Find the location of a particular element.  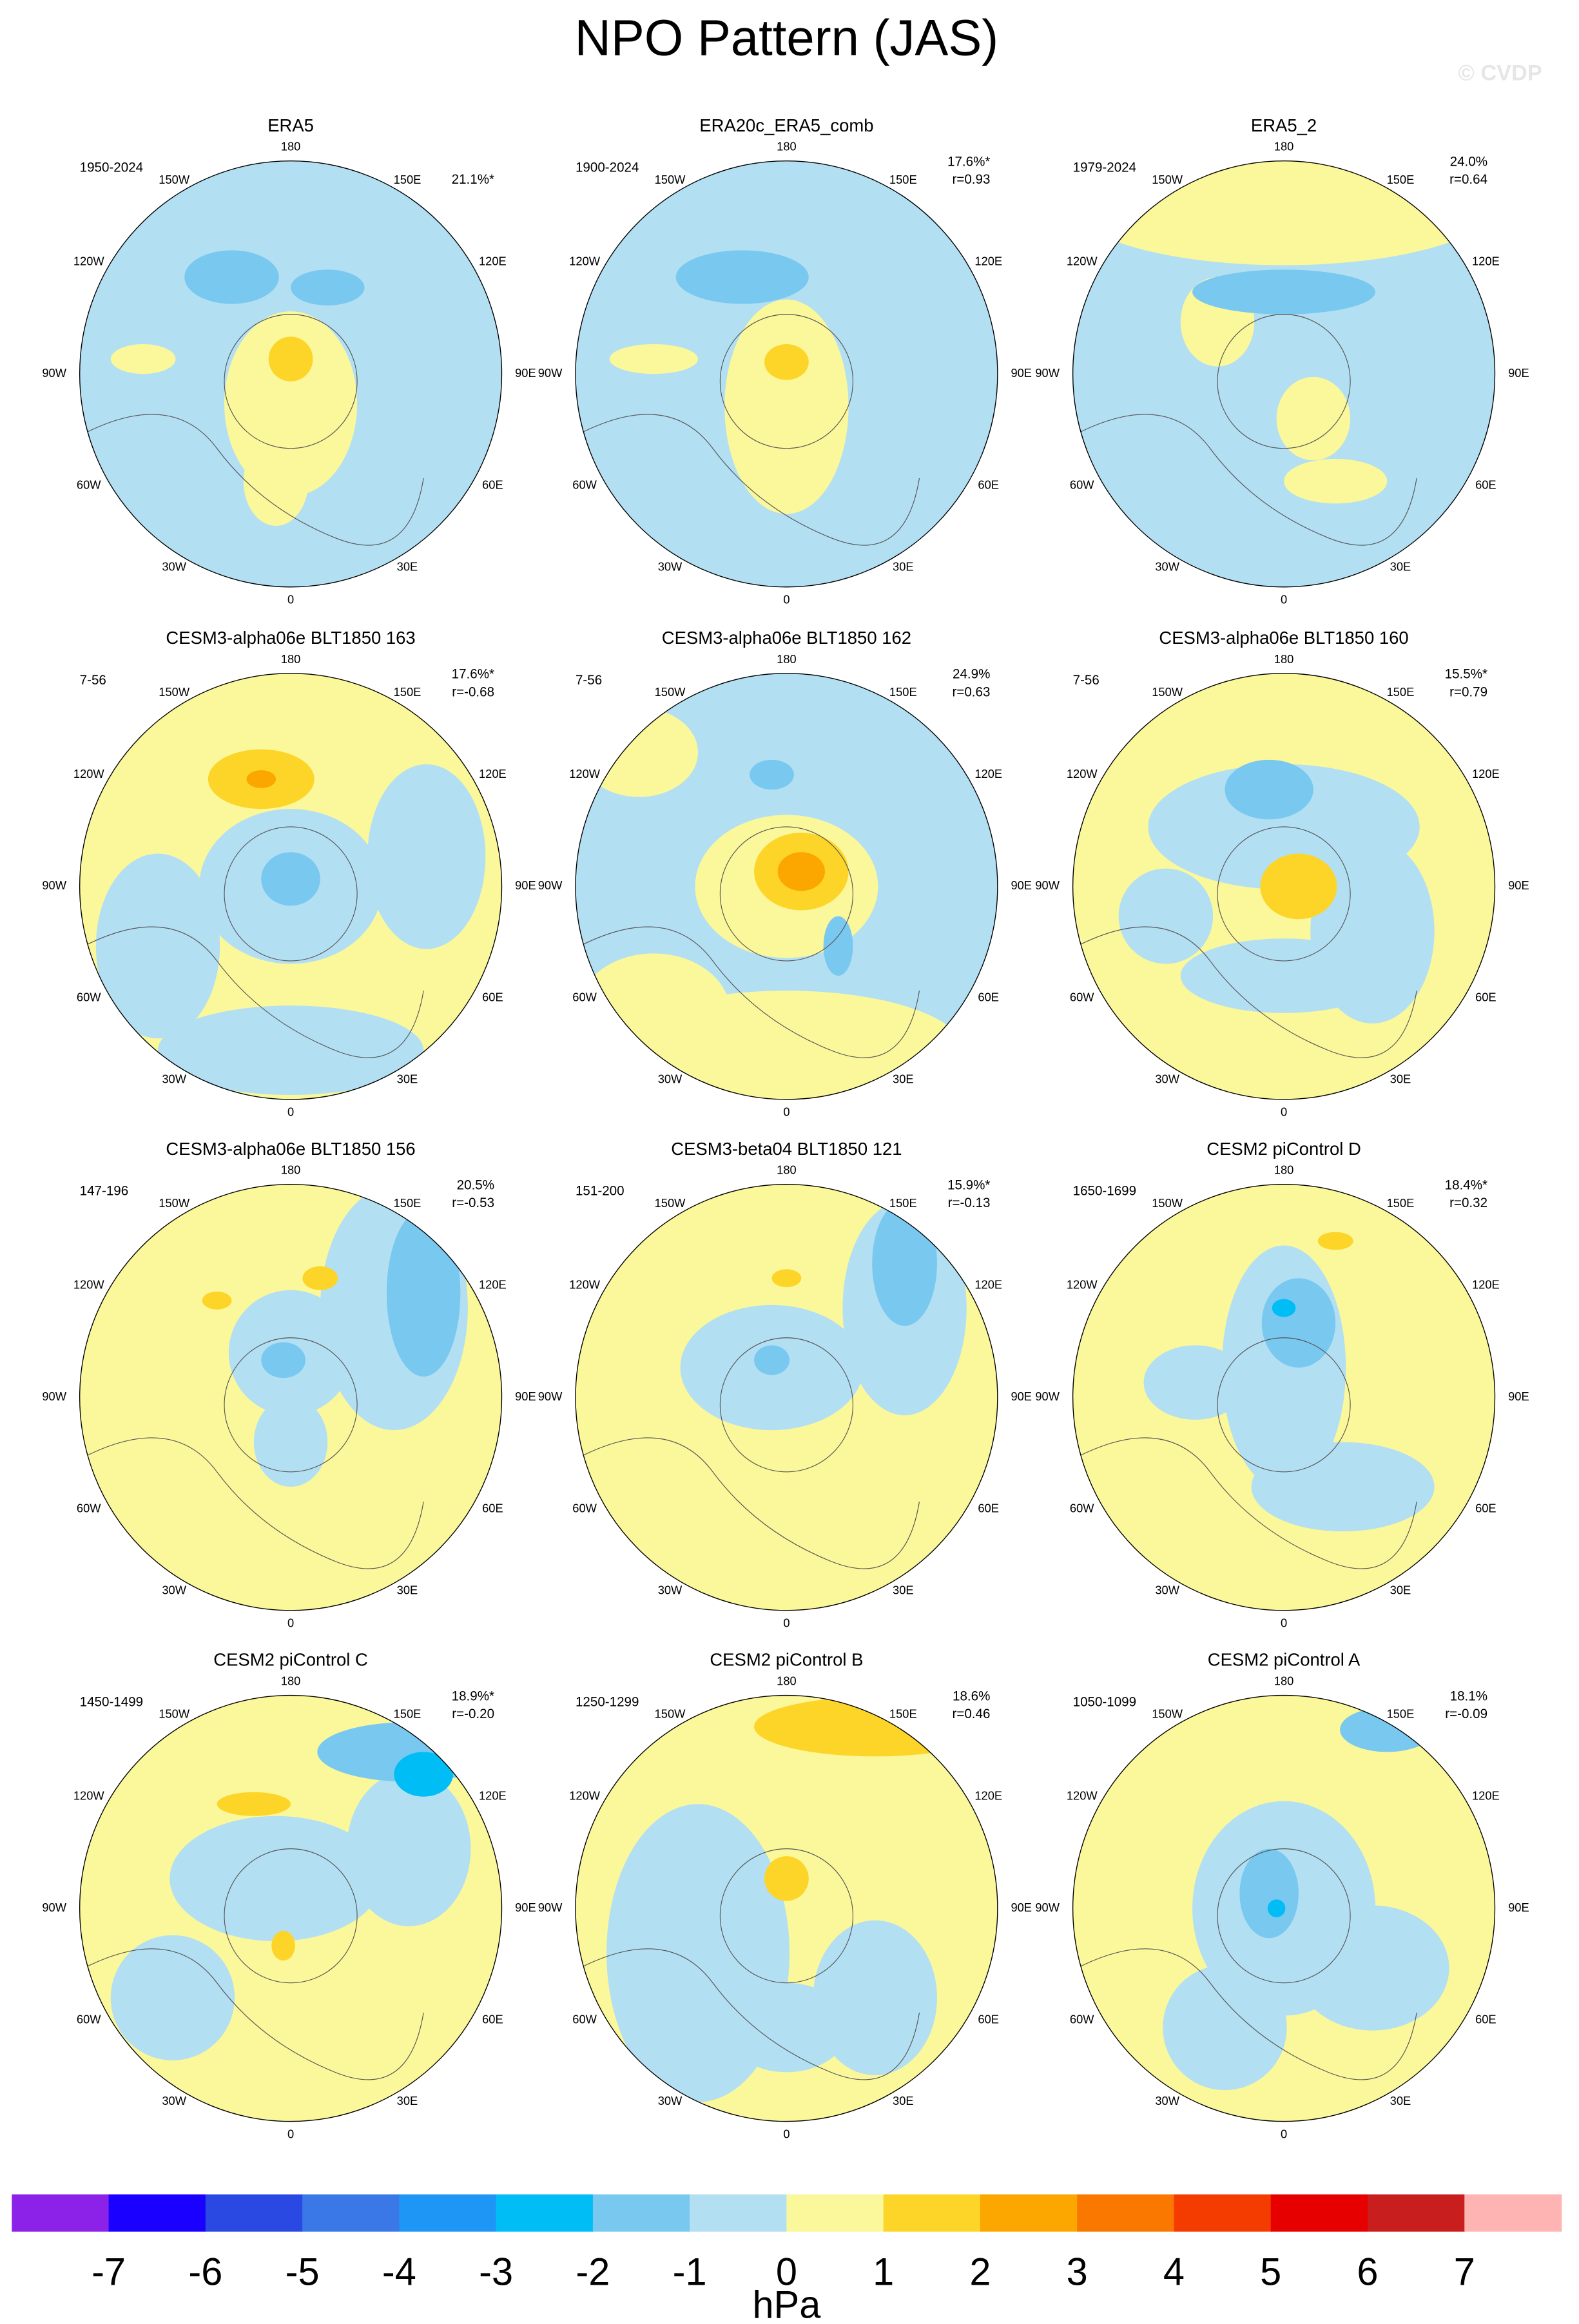

colorbar-tick-label: 4 is located at coordinates (1174, 2271).